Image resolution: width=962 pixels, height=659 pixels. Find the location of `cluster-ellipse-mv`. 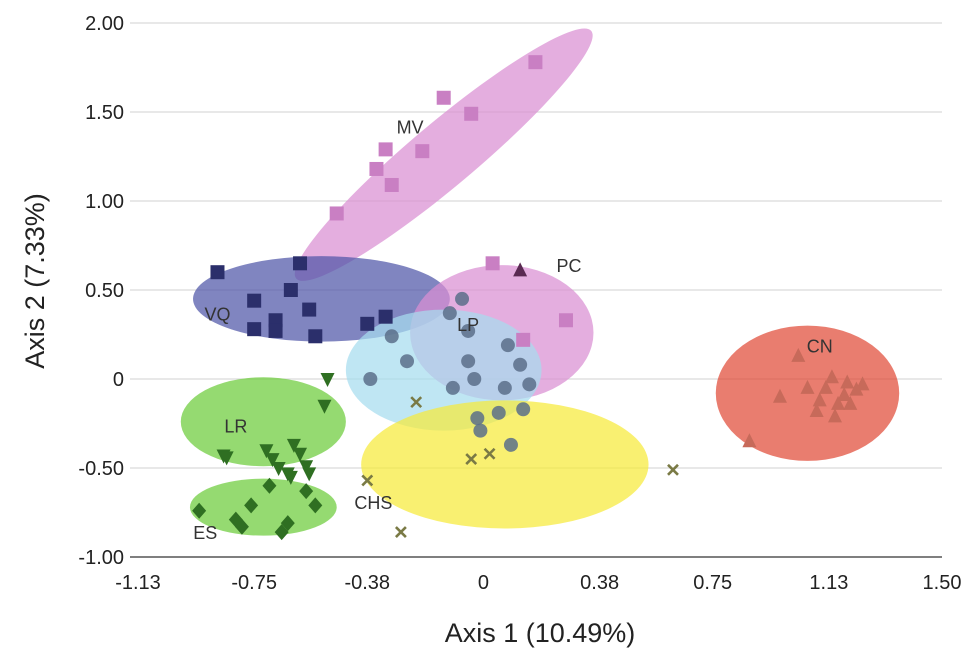

cluster-ellipse-mv is located at coordinates (443, 154).